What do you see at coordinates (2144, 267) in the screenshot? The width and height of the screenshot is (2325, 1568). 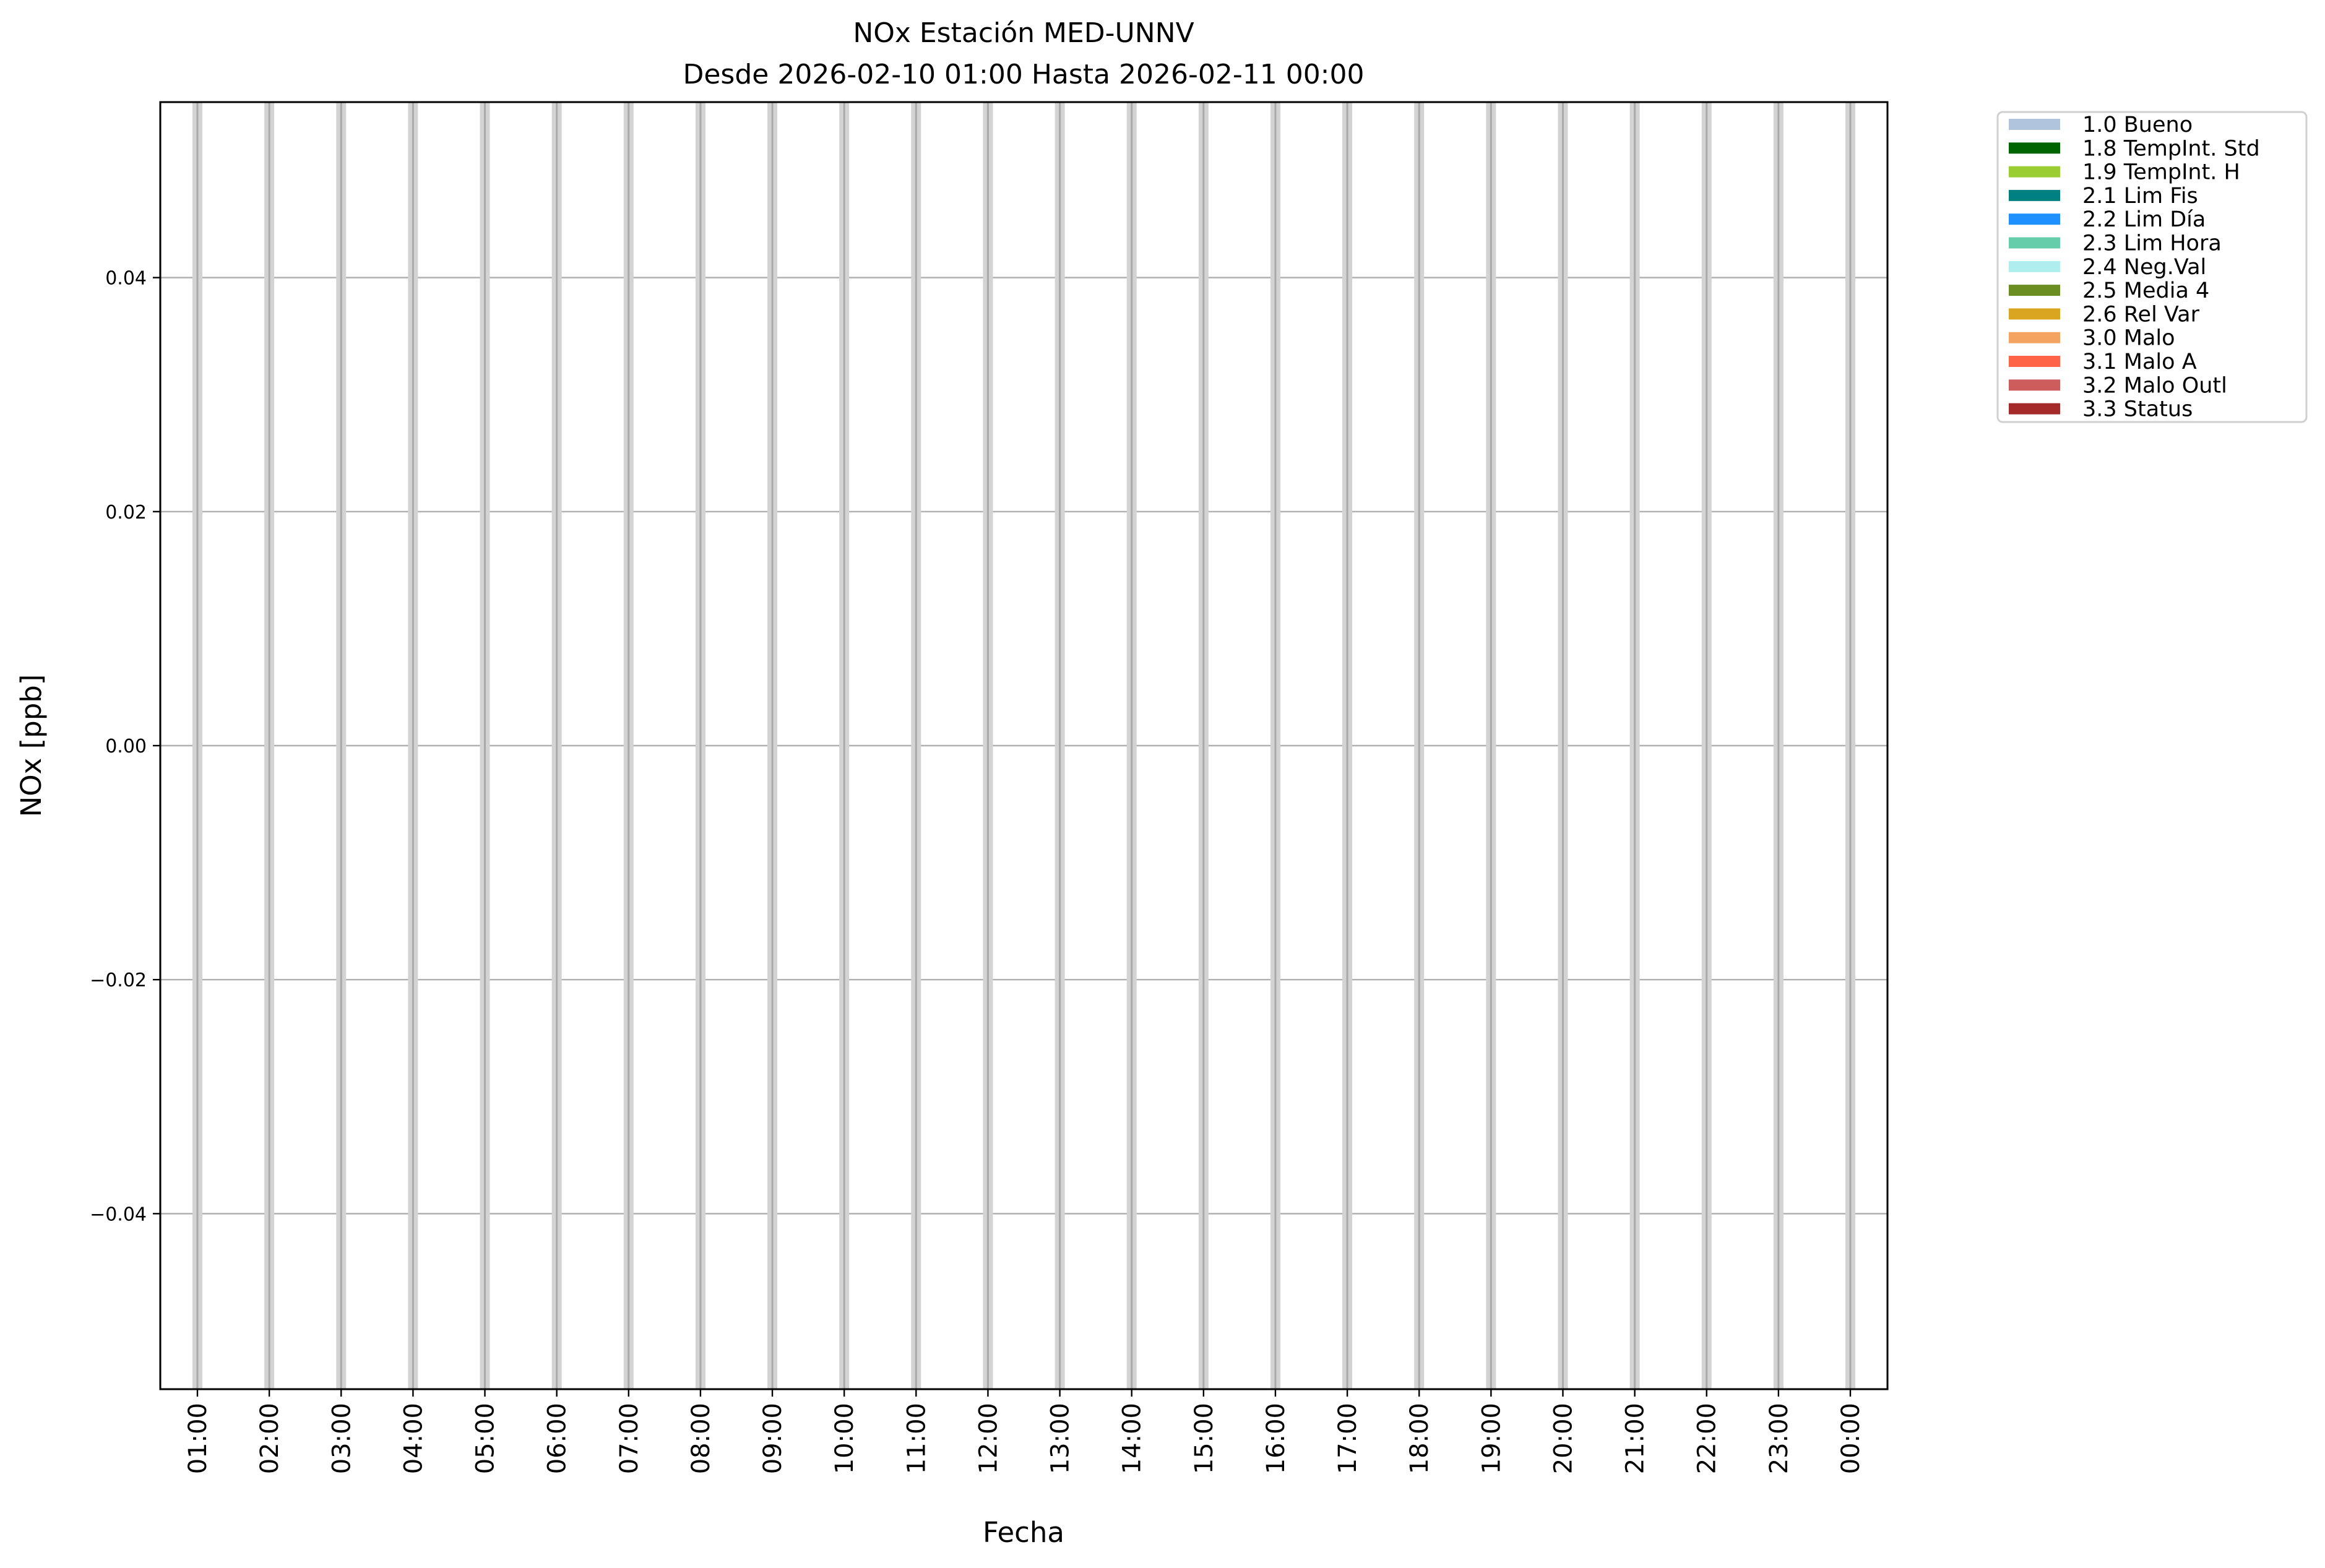 I see `legend-label: 2.4 Neg.Val` at bounding box center [2144, 267].